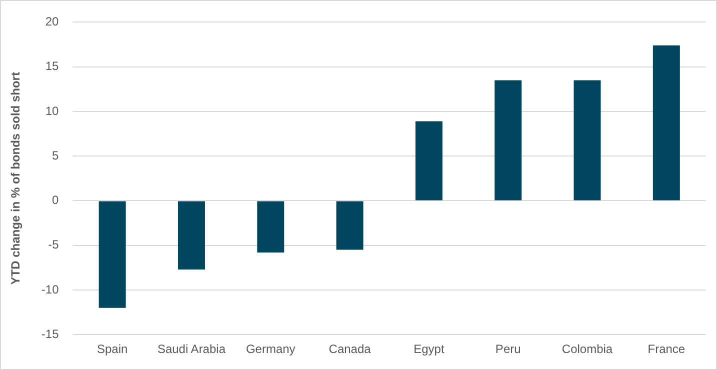  What do you see at coordinates (52, 21) in the screenshot?
I see `y-tick-label: 20` at bounding box center [52, 21].